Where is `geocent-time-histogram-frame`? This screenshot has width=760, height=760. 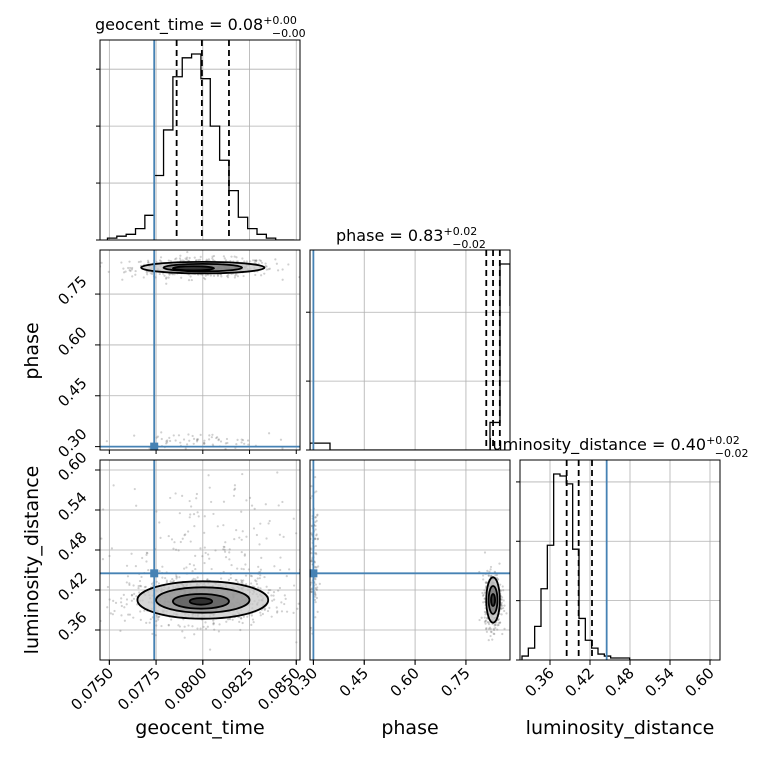
geocent-time-histogram-frame is located at coordinates (200, 140).